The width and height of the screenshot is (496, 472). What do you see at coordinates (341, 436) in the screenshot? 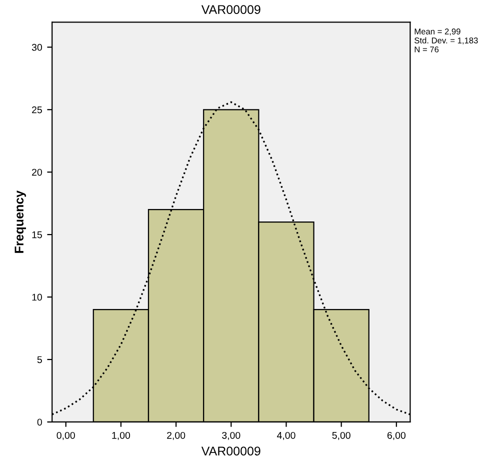
I see `x-tick-label: 5,00` at bounding box center [341, 436].